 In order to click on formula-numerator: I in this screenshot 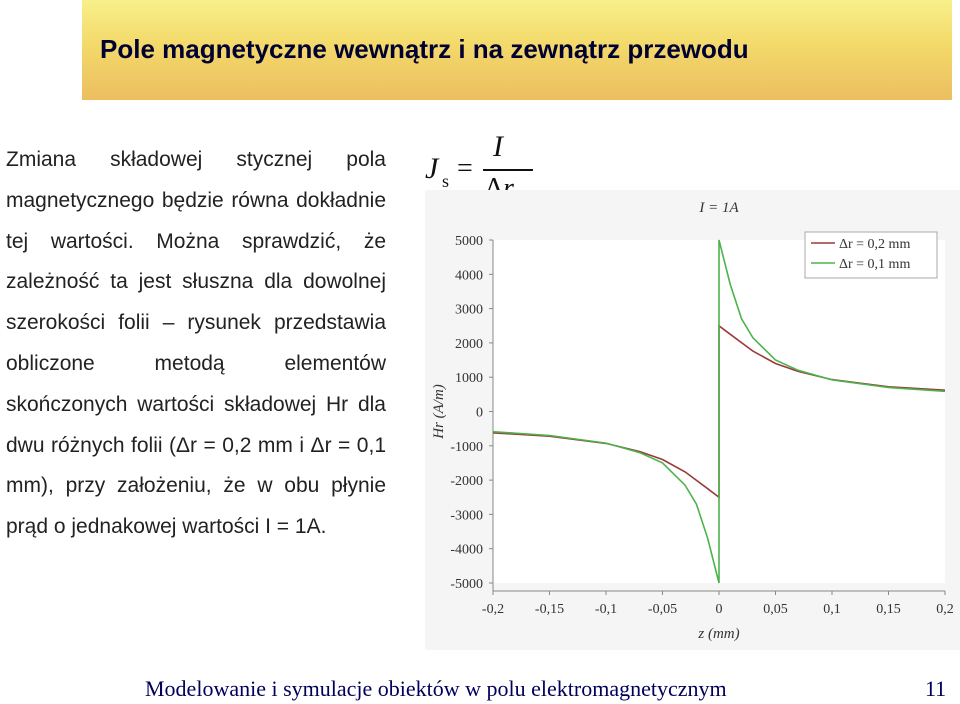, I will do `click(498, 146)`.